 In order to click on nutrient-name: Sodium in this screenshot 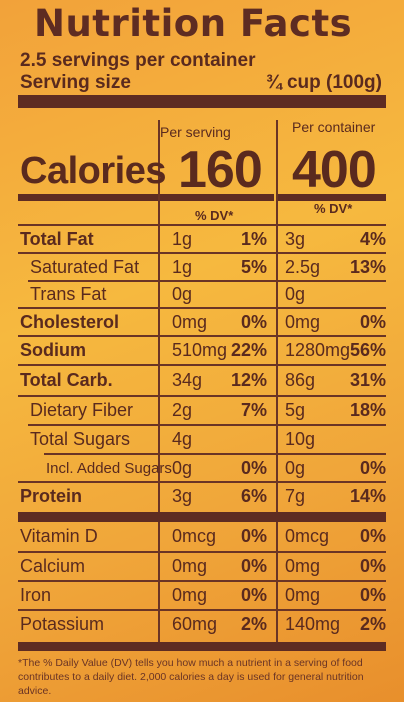, I will do `click(53, 350)`.